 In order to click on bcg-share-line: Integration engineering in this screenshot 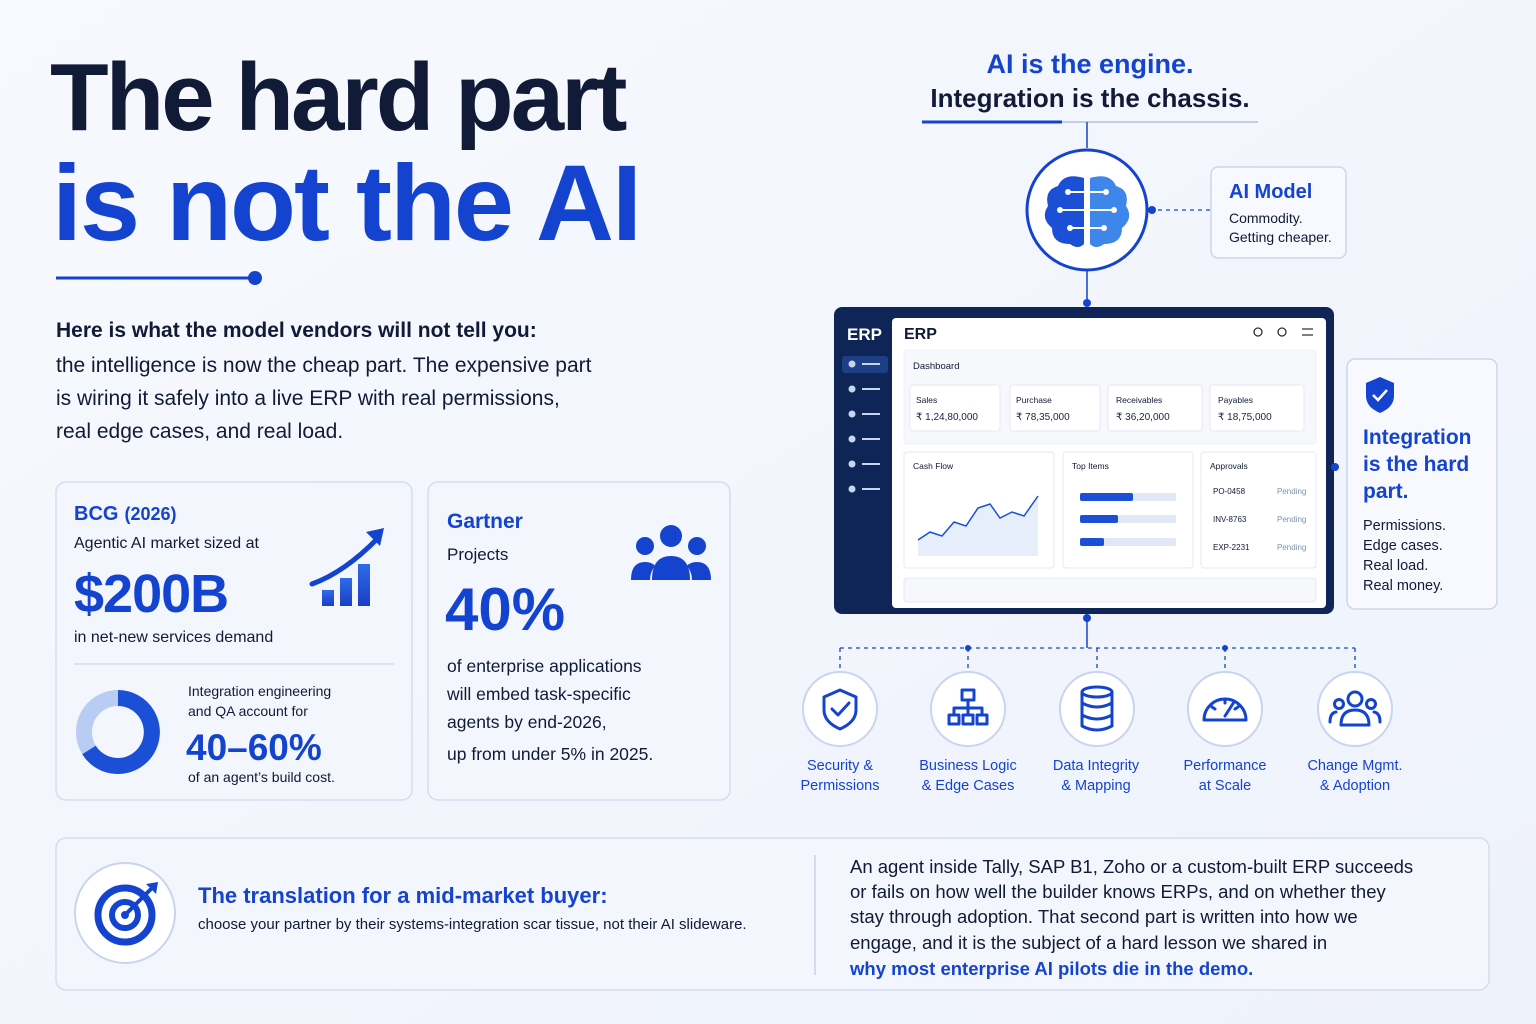, I will do `click(259, 691)`.